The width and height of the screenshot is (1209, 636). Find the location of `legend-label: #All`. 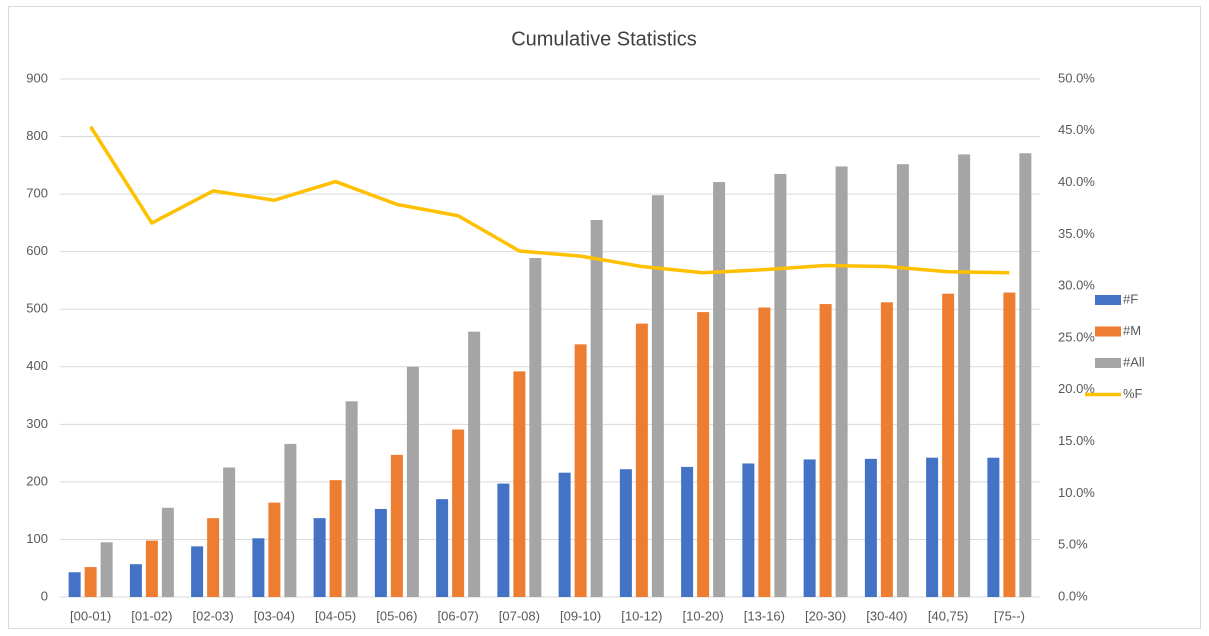

legend-label: #All is located at coordinates (1134, 361).